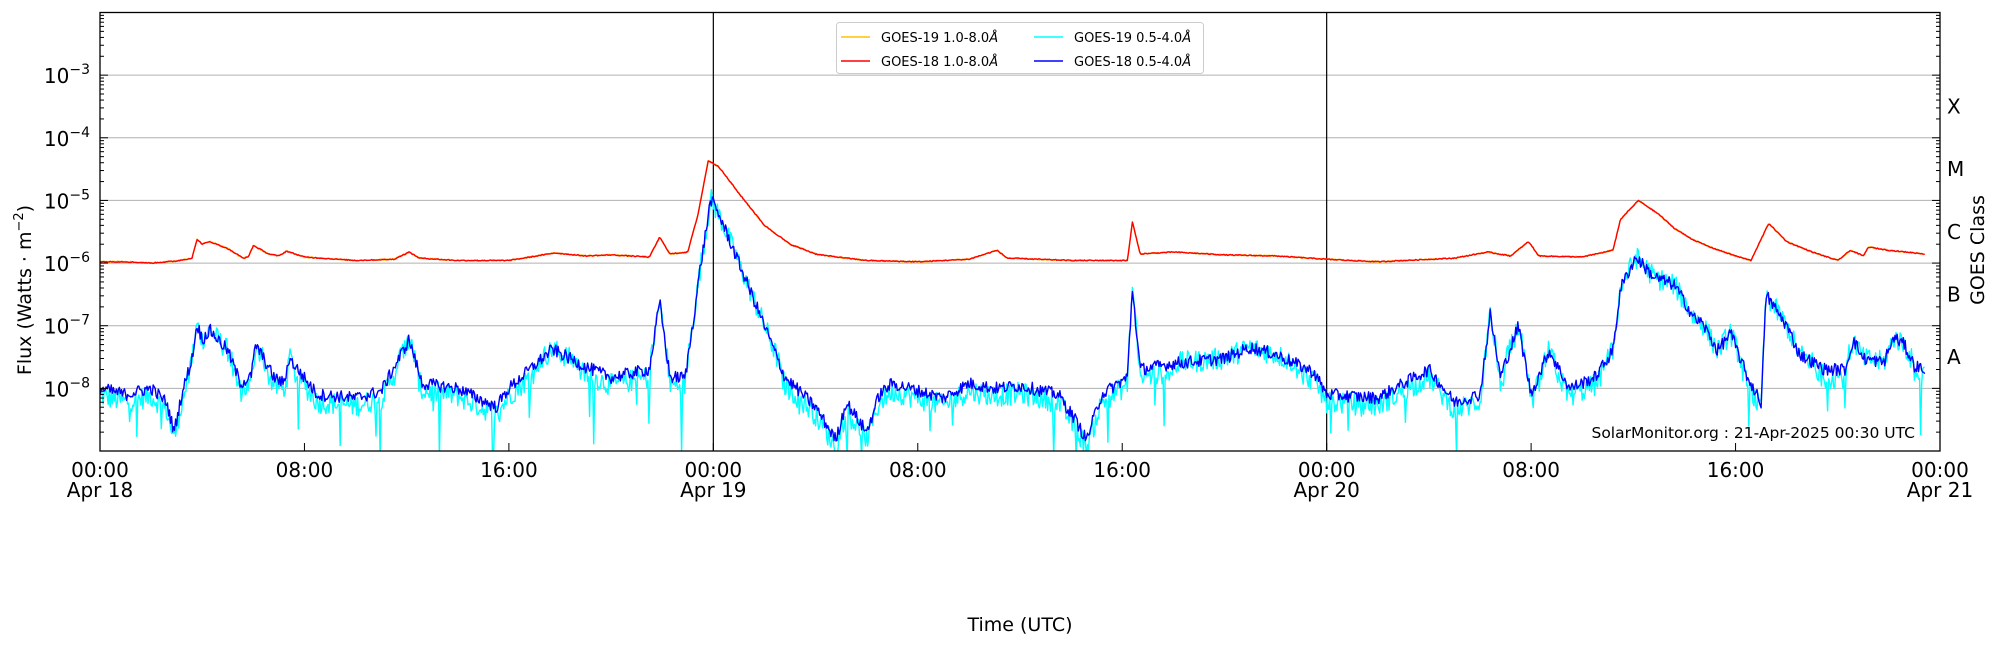 The image size is (2000, 650). What do you see at coordinates (67, 388) in the screenshot?
I see `y-tick-label: 10⁻⁸` at bounding box center [67, 388].